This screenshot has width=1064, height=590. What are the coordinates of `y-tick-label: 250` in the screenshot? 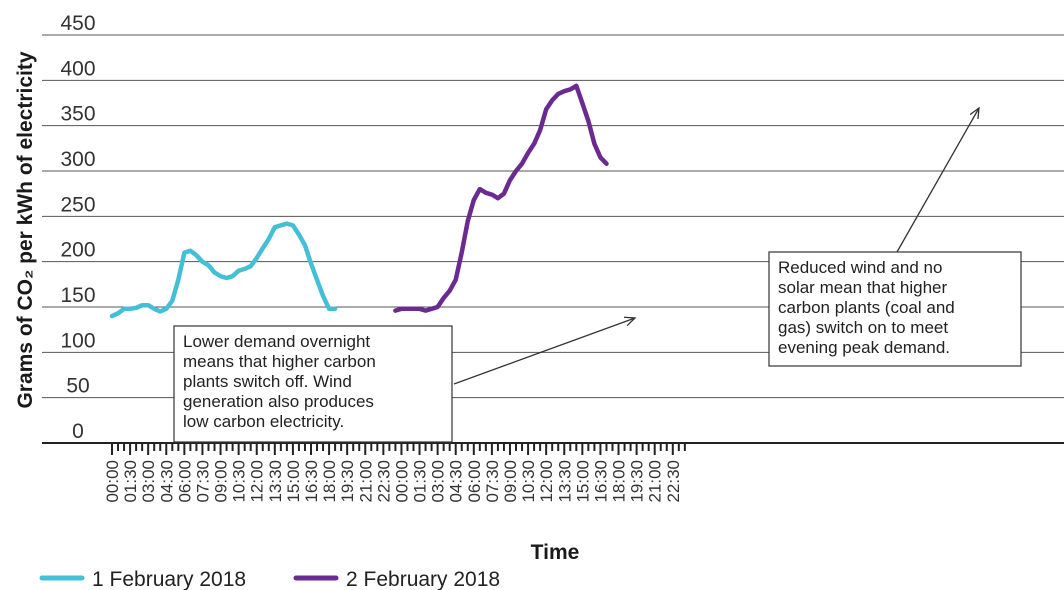 It's located at (77, 204).